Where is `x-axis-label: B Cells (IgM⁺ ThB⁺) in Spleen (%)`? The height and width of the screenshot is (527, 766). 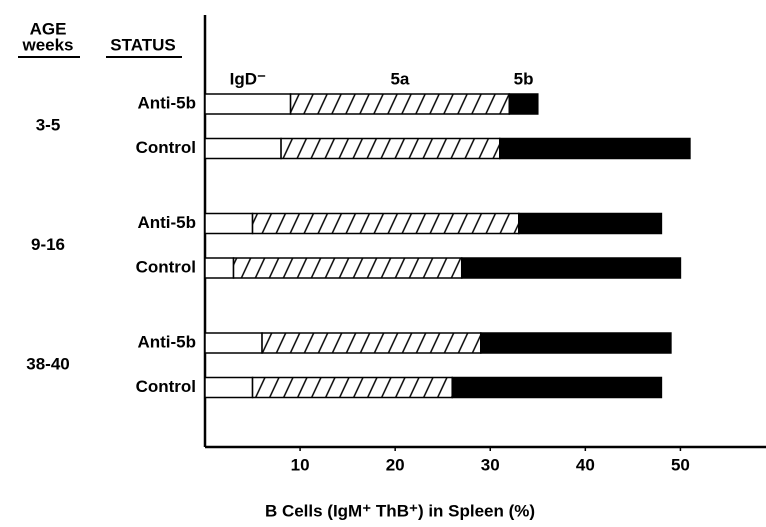
x-axis-label: B Cells (IgM⁺ ThB⁺) in Spleen (%) is located at coordinates (400, 510).